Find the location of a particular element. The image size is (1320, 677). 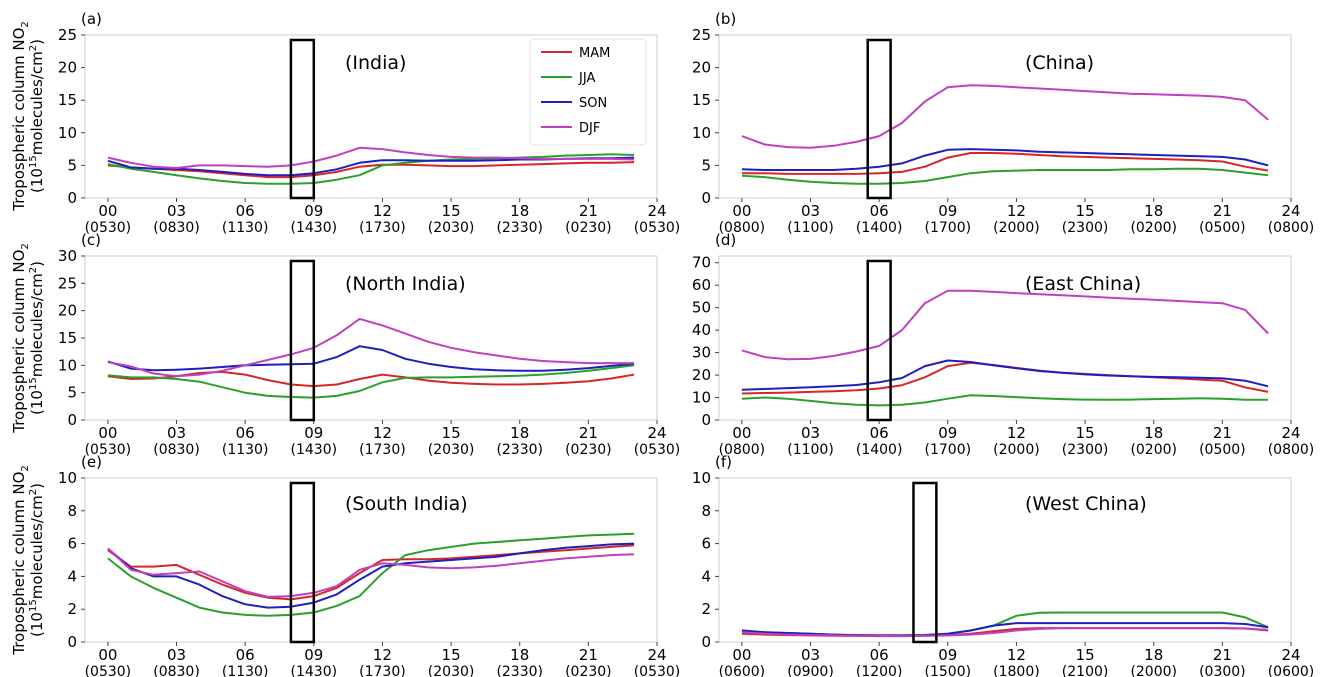

x-tick-local-label: (1730) is located at coordinates (382, 670).